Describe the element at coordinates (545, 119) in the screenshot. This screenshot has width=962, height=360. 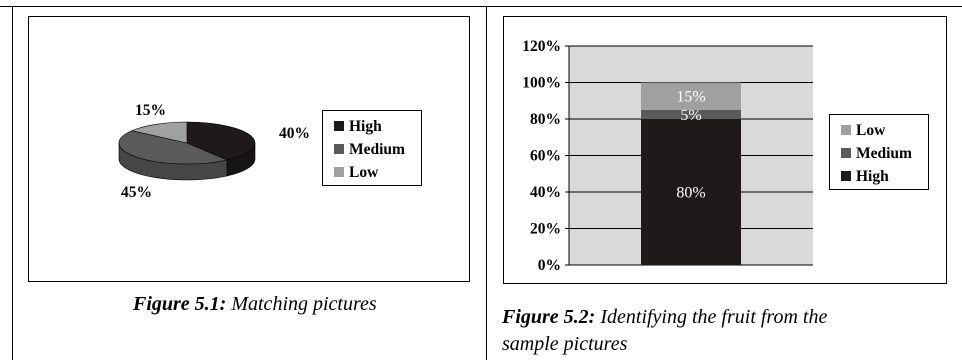
I see `bar-y-tick-label: 80%` at that location.